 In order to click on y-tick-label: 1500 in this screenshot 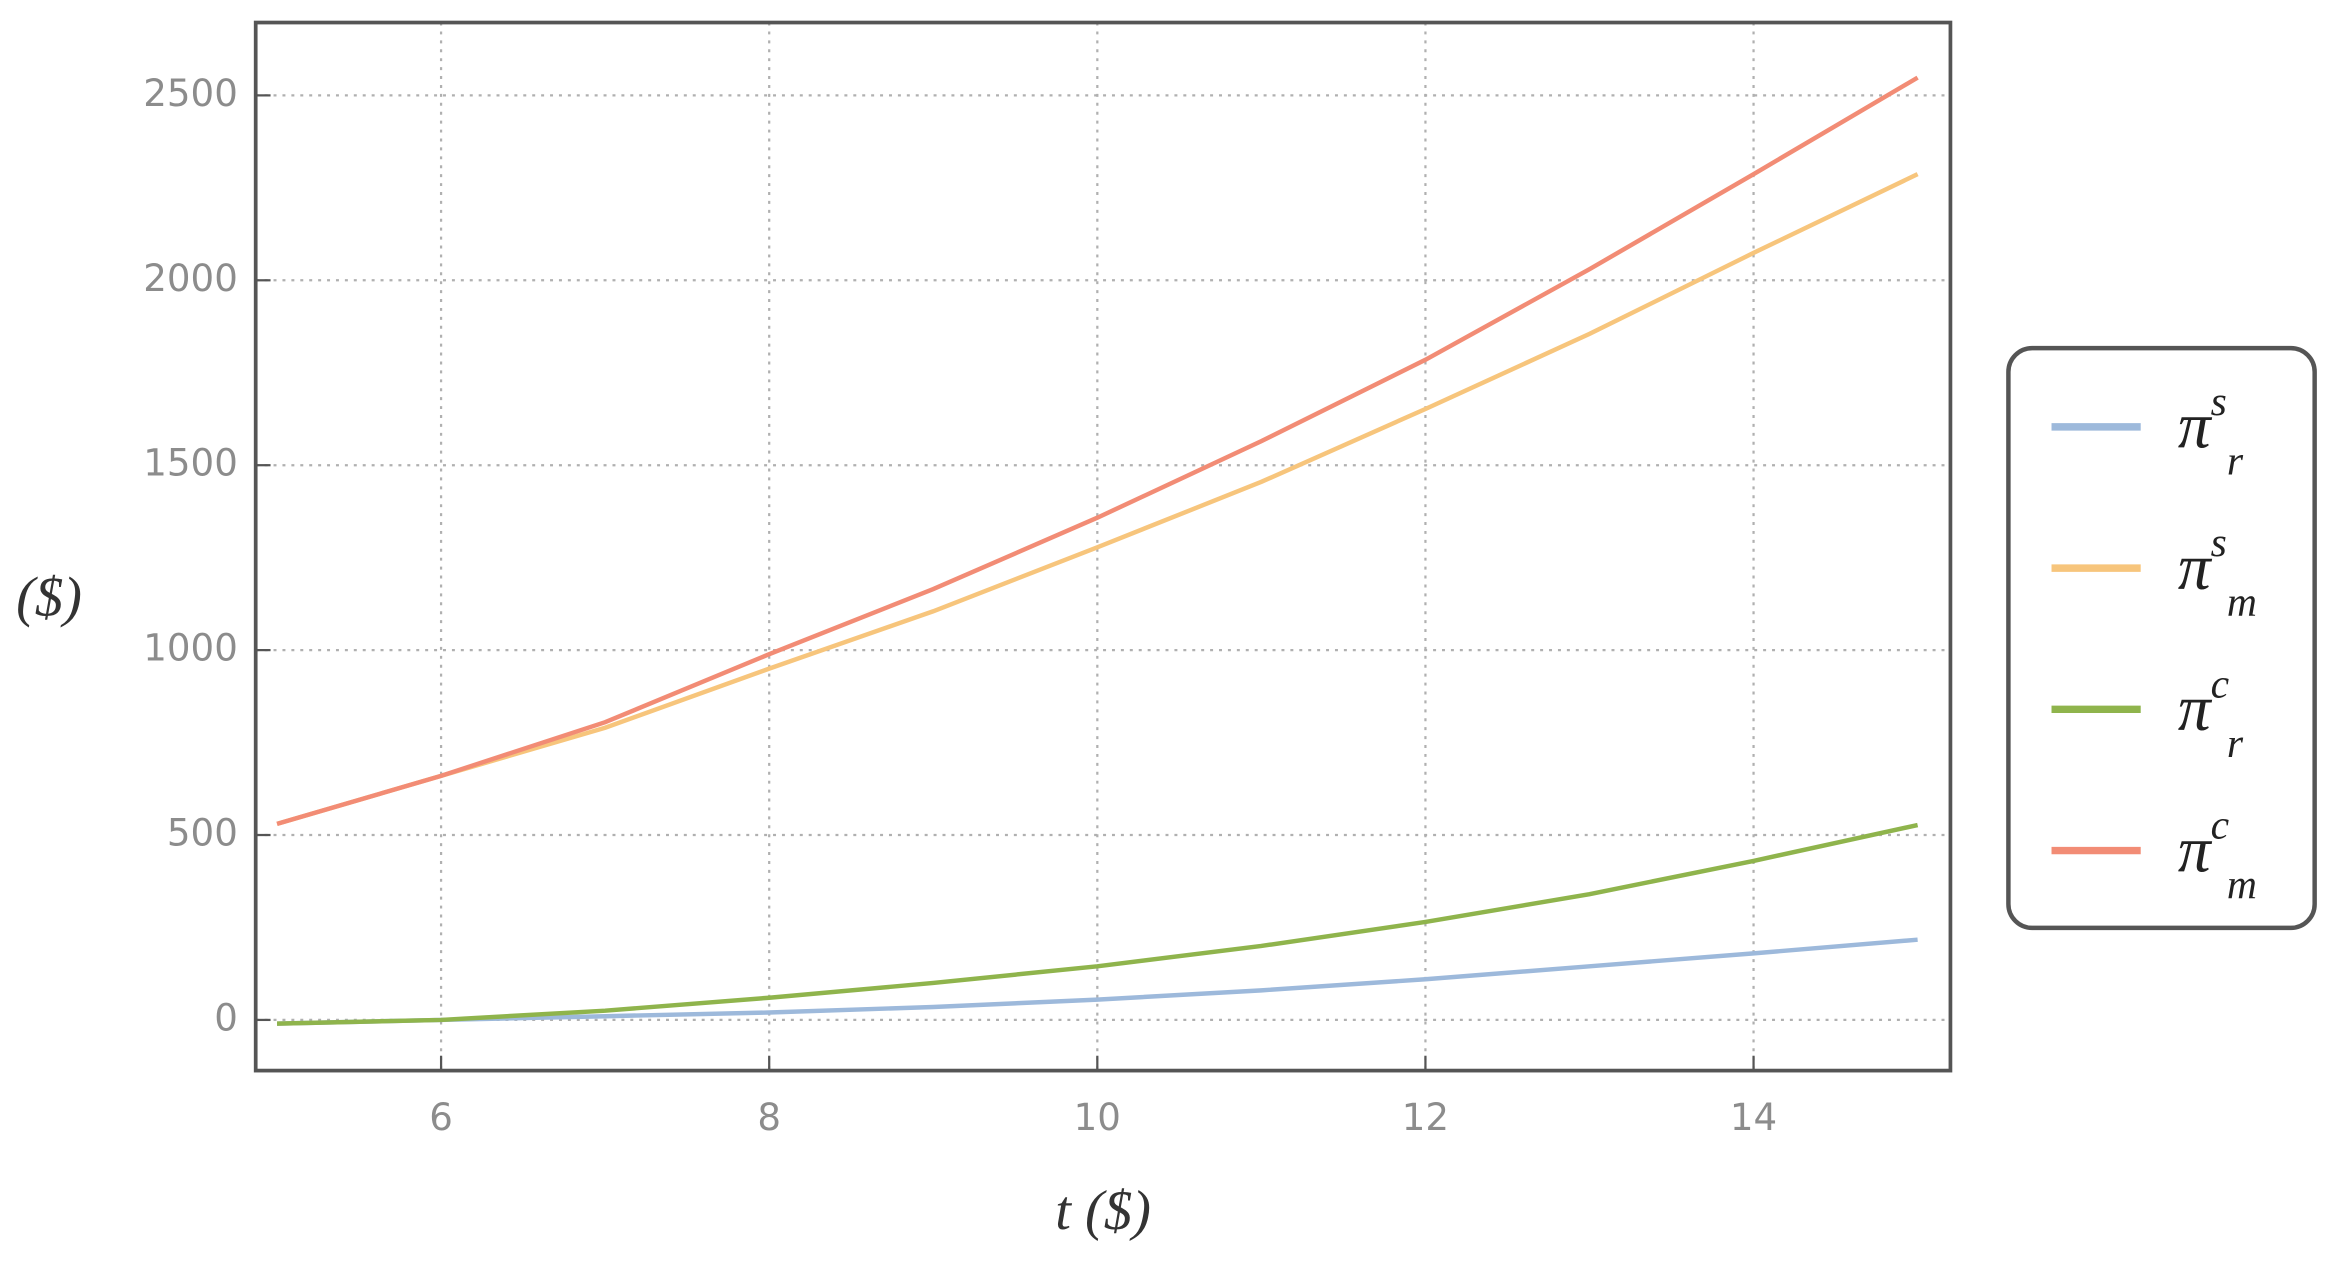, I will do `click(190, 463)`.